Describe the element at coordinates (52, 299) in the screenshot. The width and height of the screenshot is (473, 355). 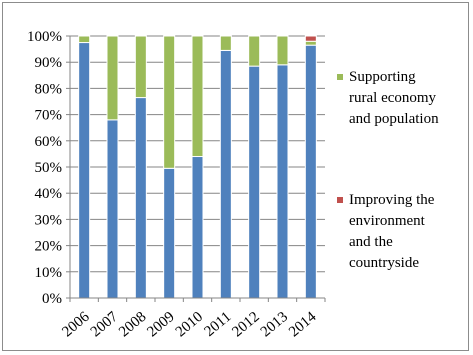
I see `y-tick-label: 0%` at that location.